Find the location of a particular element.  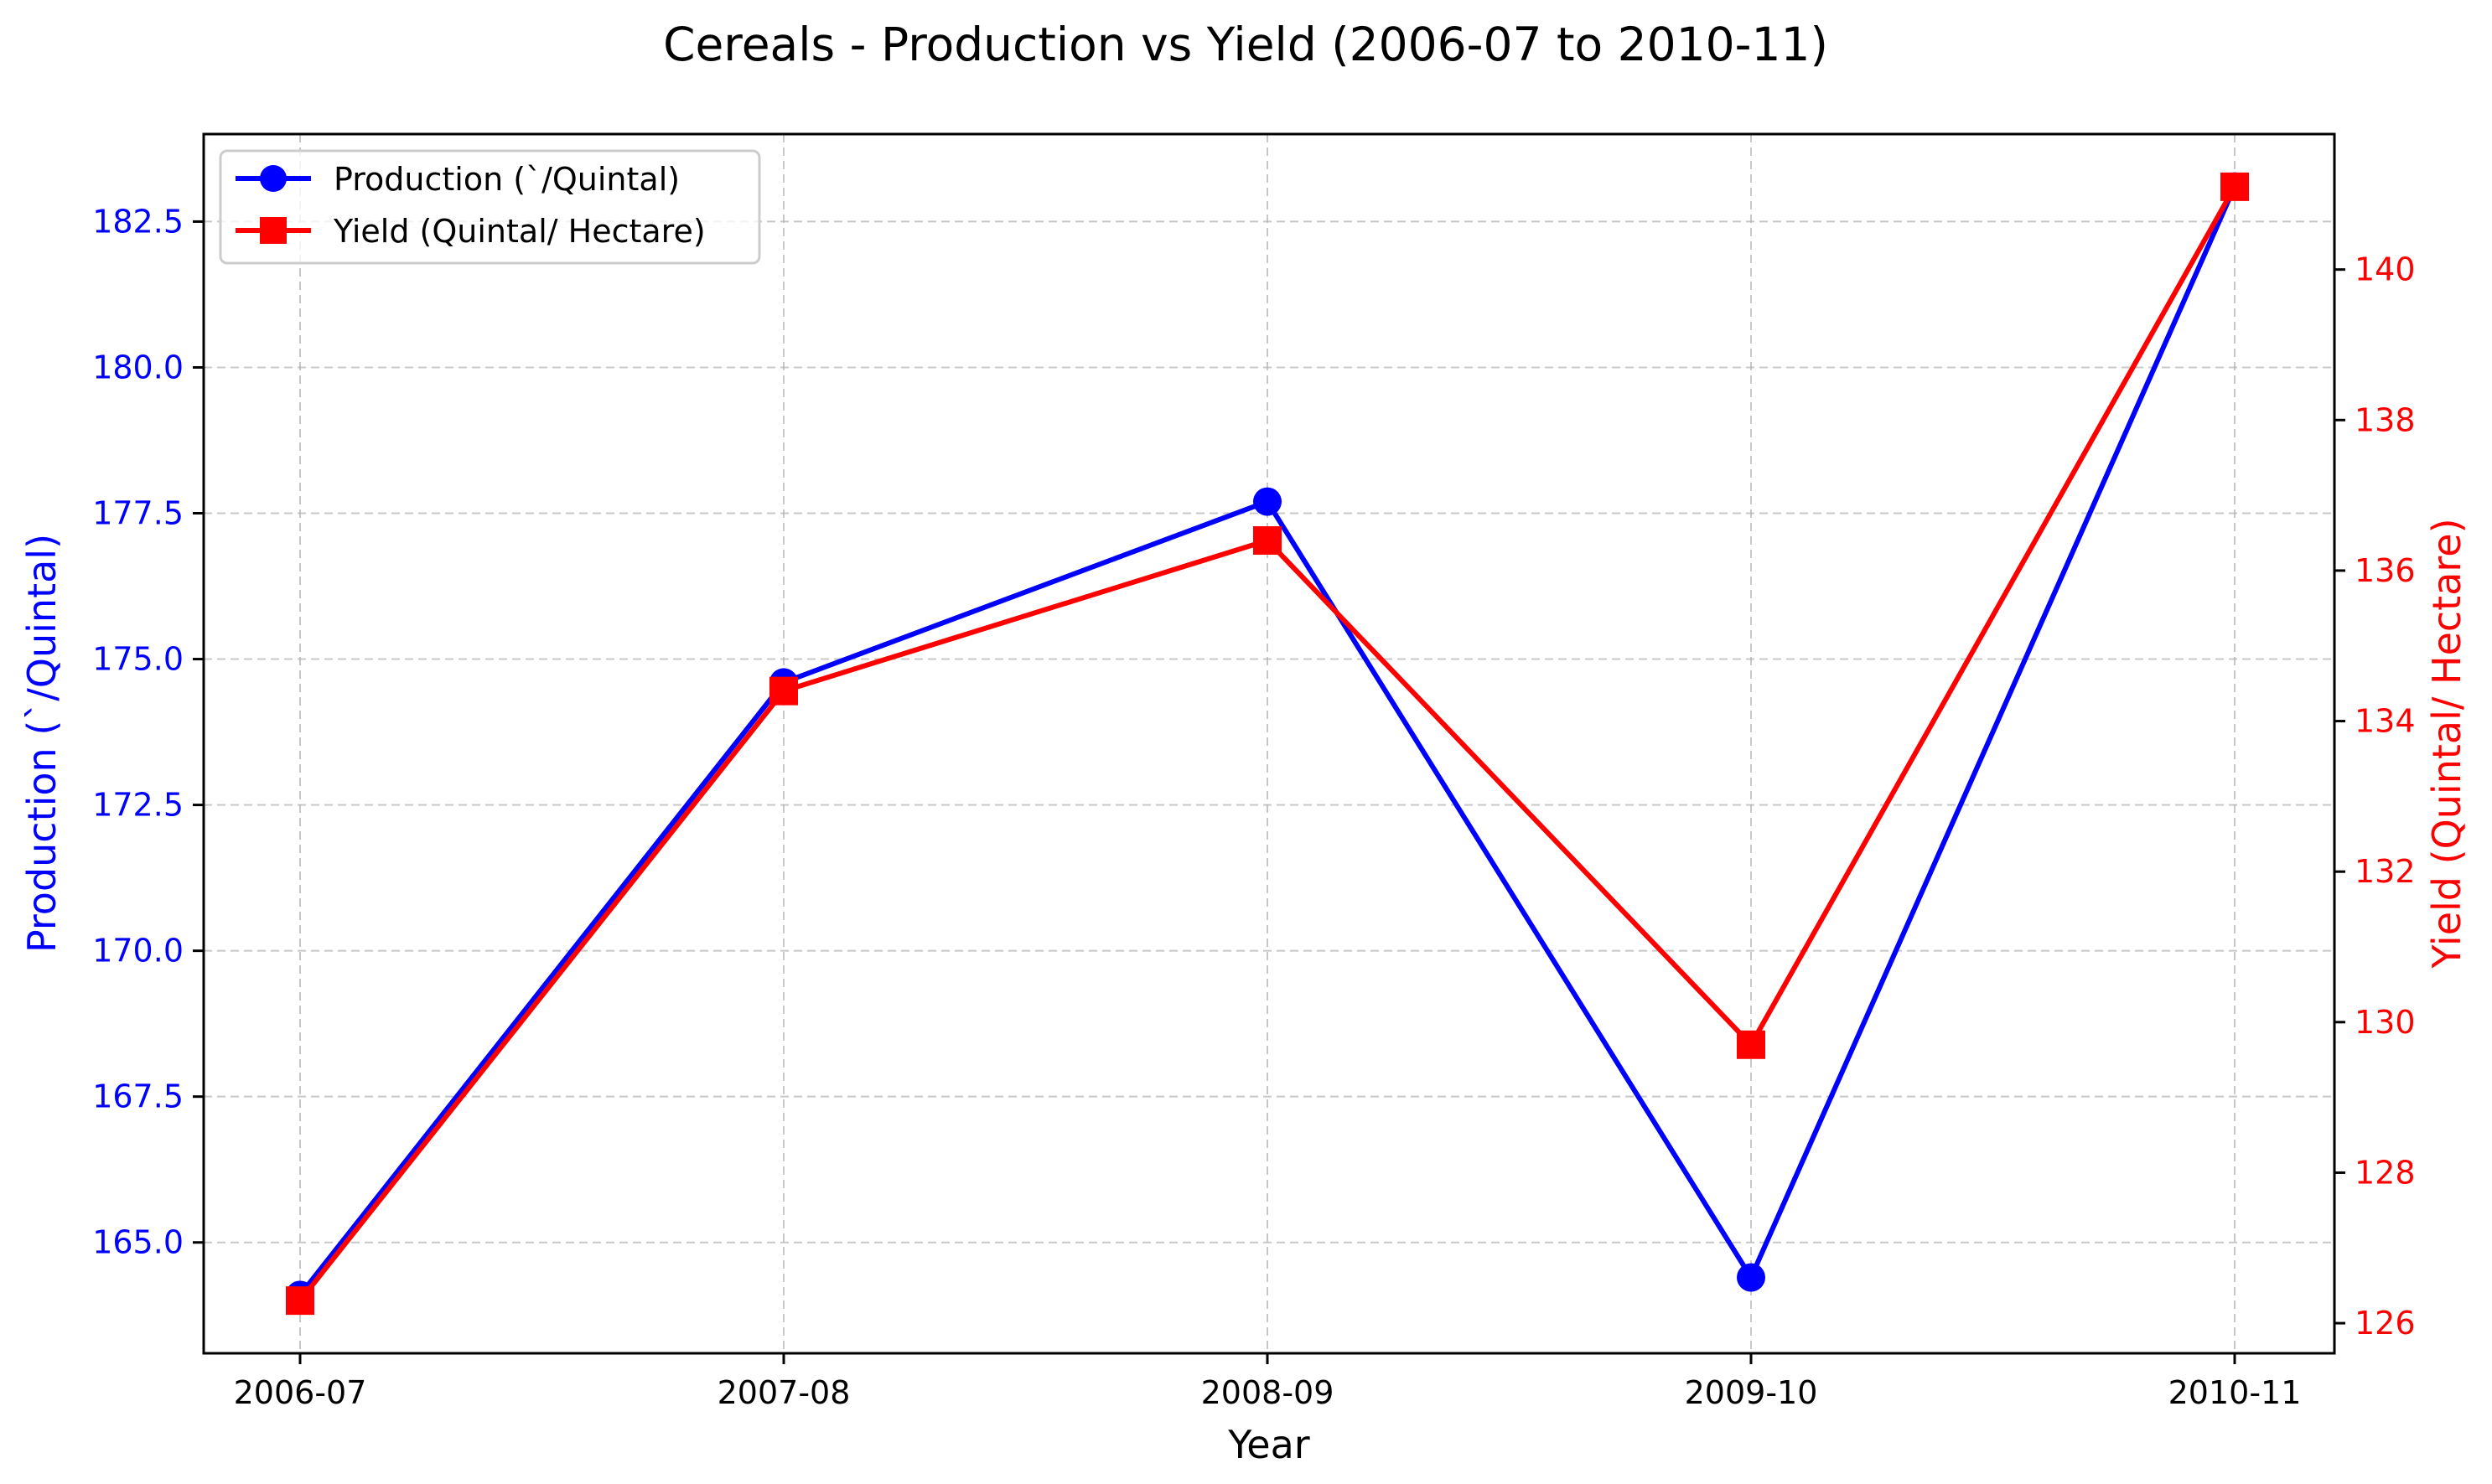

legend-box is located at coordinates (490, 207).